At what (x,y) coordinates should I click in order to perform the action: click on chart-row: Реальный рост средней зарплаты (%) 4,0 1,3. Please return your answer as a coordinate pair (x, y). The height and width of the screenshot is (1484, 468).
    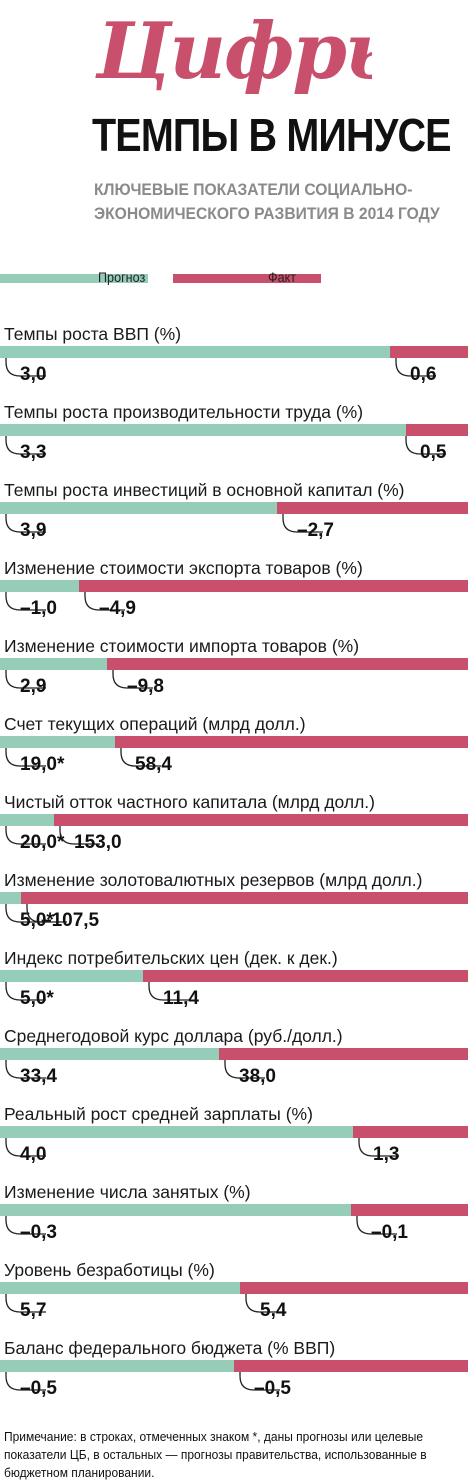
    Looking at the image, I should click on (234, 1134).